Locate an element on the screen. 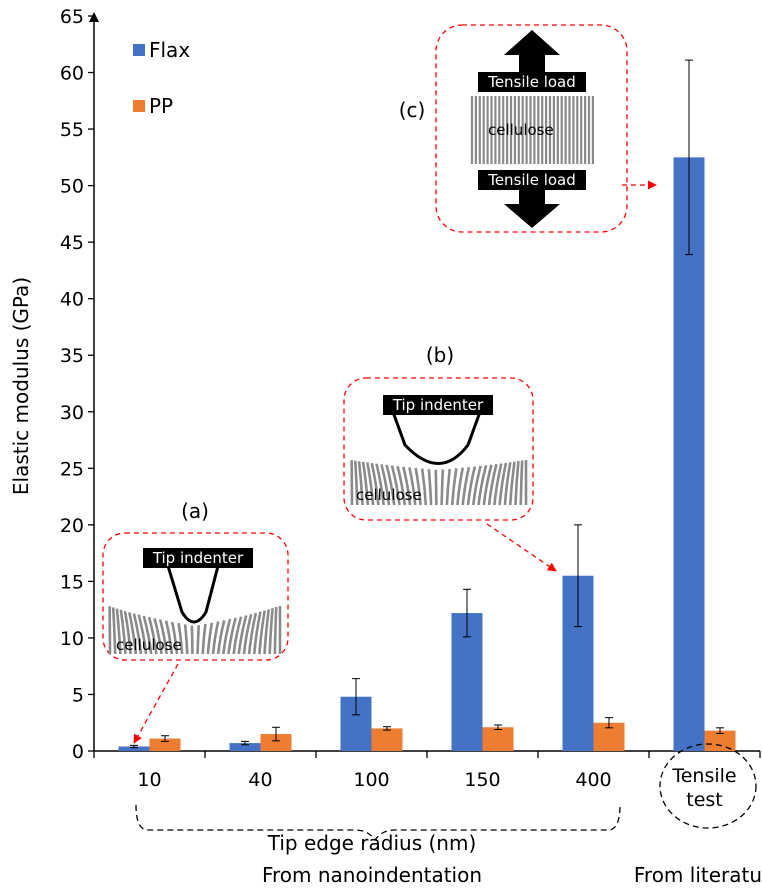 The height and width of the screenshot is (890, 762). annotation-c: (c) Tensile load cellulose Tensile load is located at coordinates (528, 128).